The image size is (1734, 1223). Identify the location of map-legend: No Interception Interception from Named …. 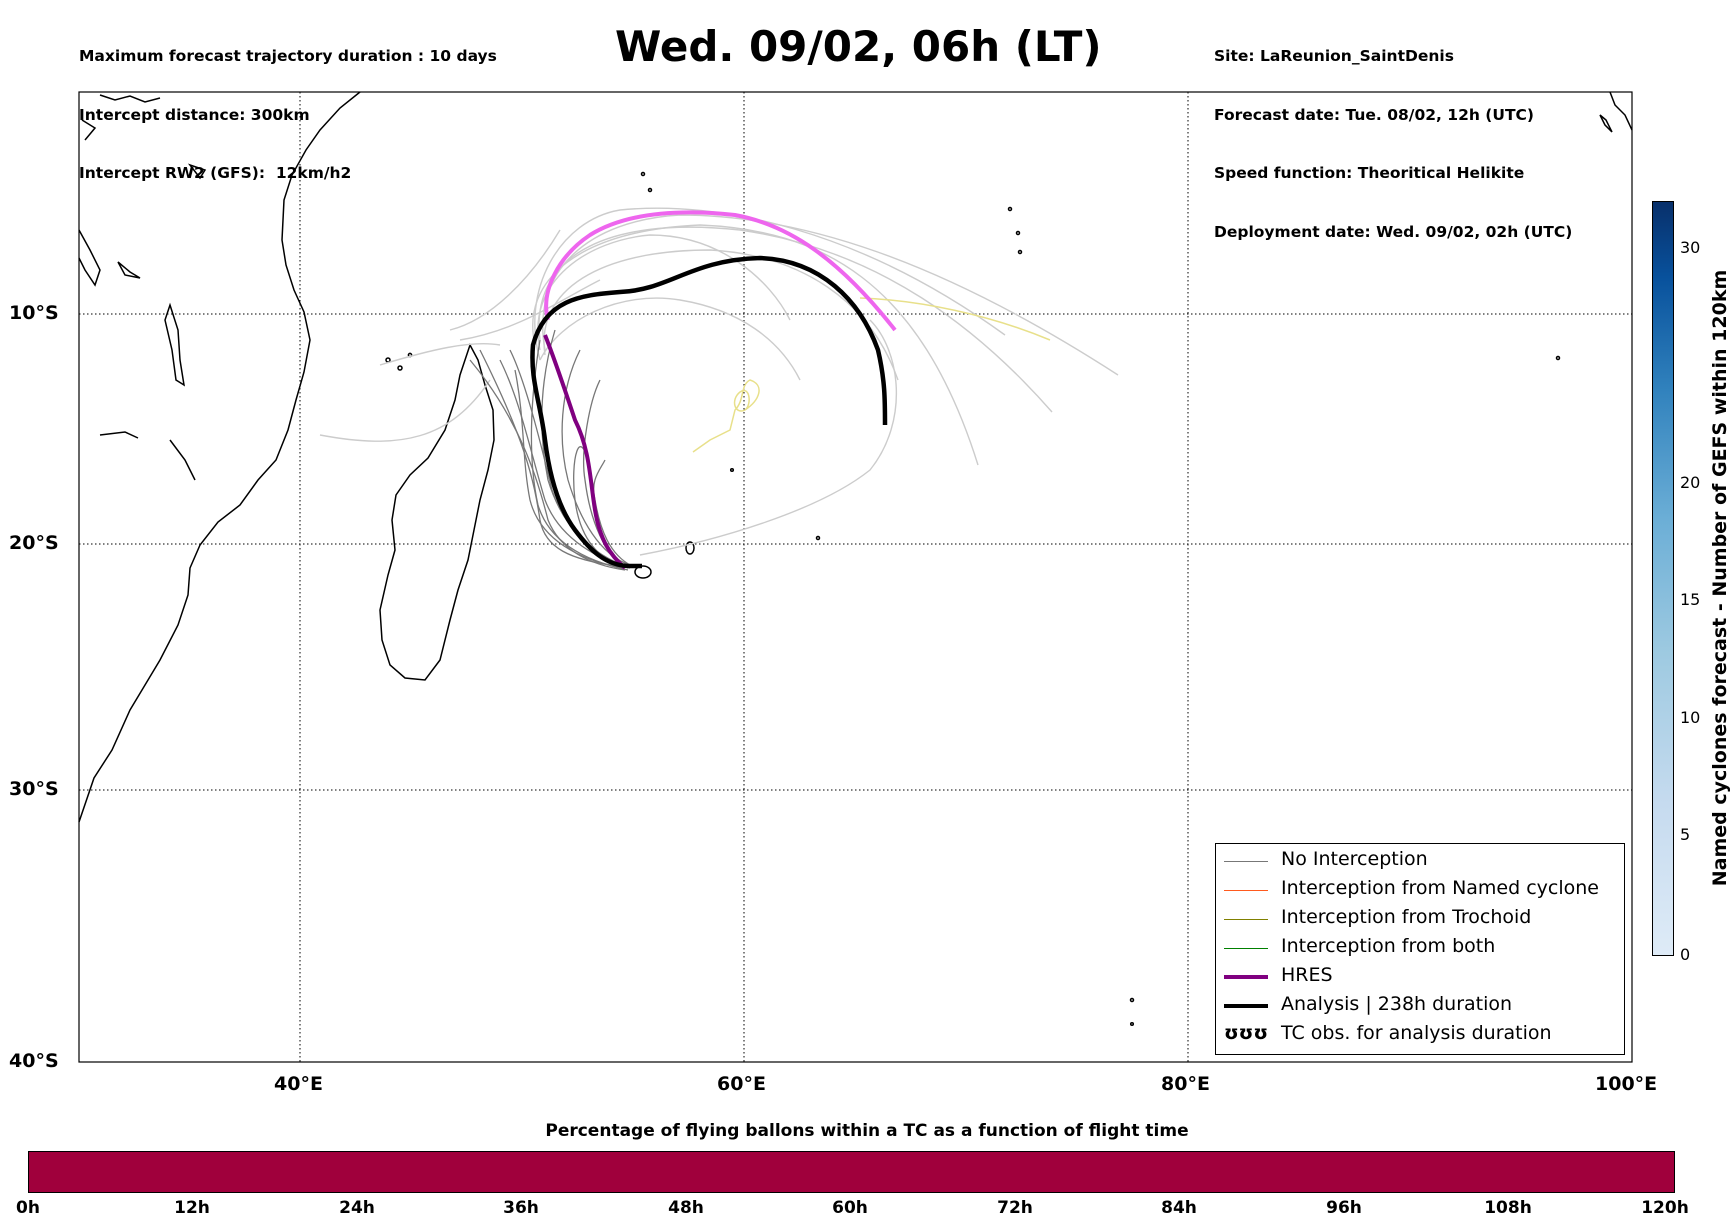
(1420, 949).